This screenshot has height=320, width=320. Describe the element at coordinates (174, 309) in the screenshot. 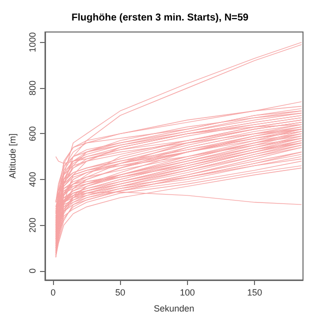

I see `x-axis-title: Sekunden` at that location.